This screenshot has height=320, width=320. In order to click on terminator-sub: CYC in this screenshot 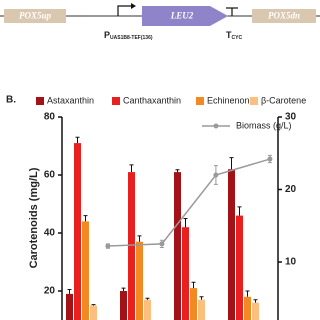, I will do `click(237, 38)`.